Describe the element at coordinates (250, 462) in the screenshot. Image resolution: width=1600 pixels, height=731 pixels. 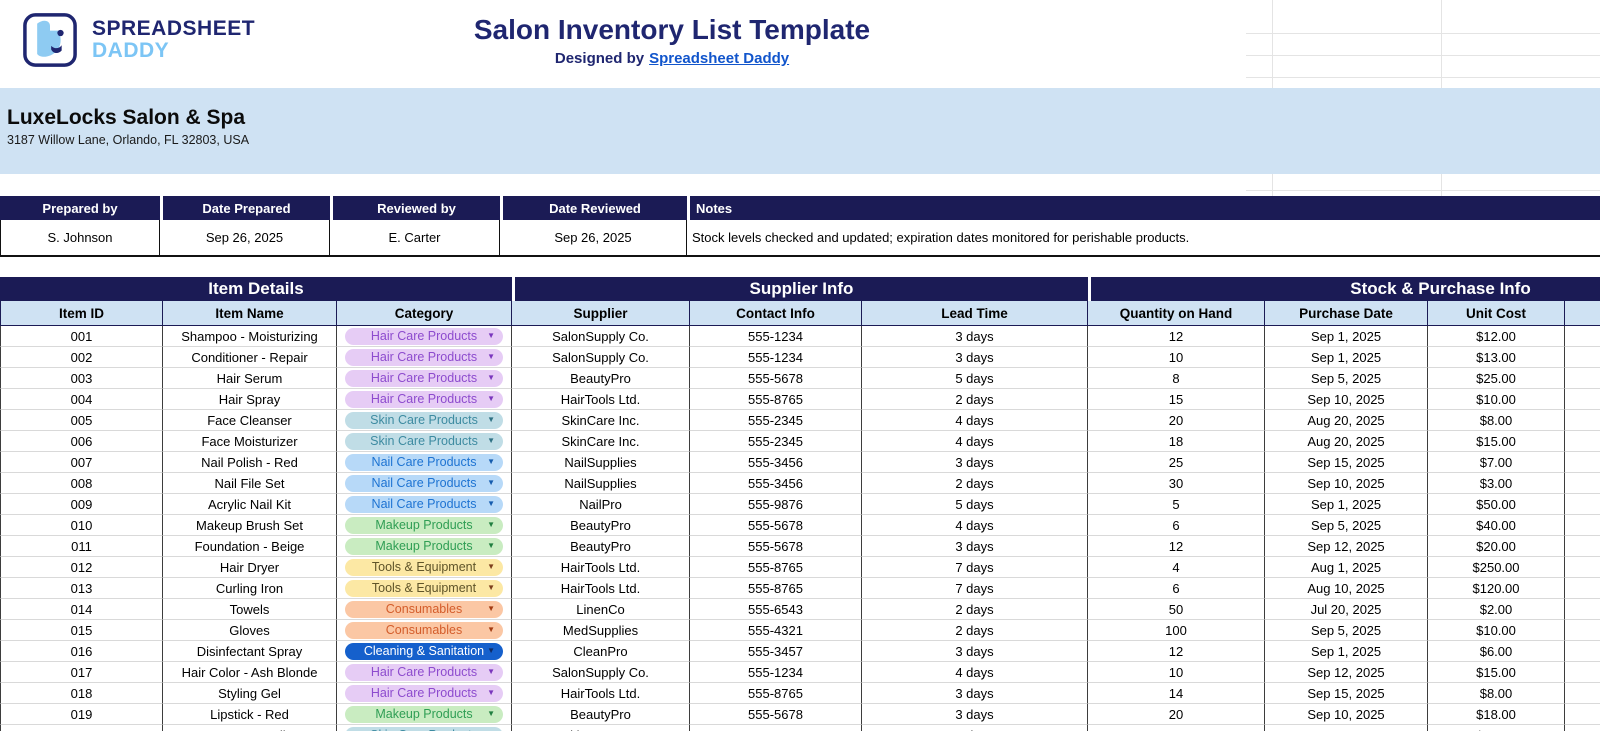
I see `cell-item-name: Nail Polish - Red` at that location.